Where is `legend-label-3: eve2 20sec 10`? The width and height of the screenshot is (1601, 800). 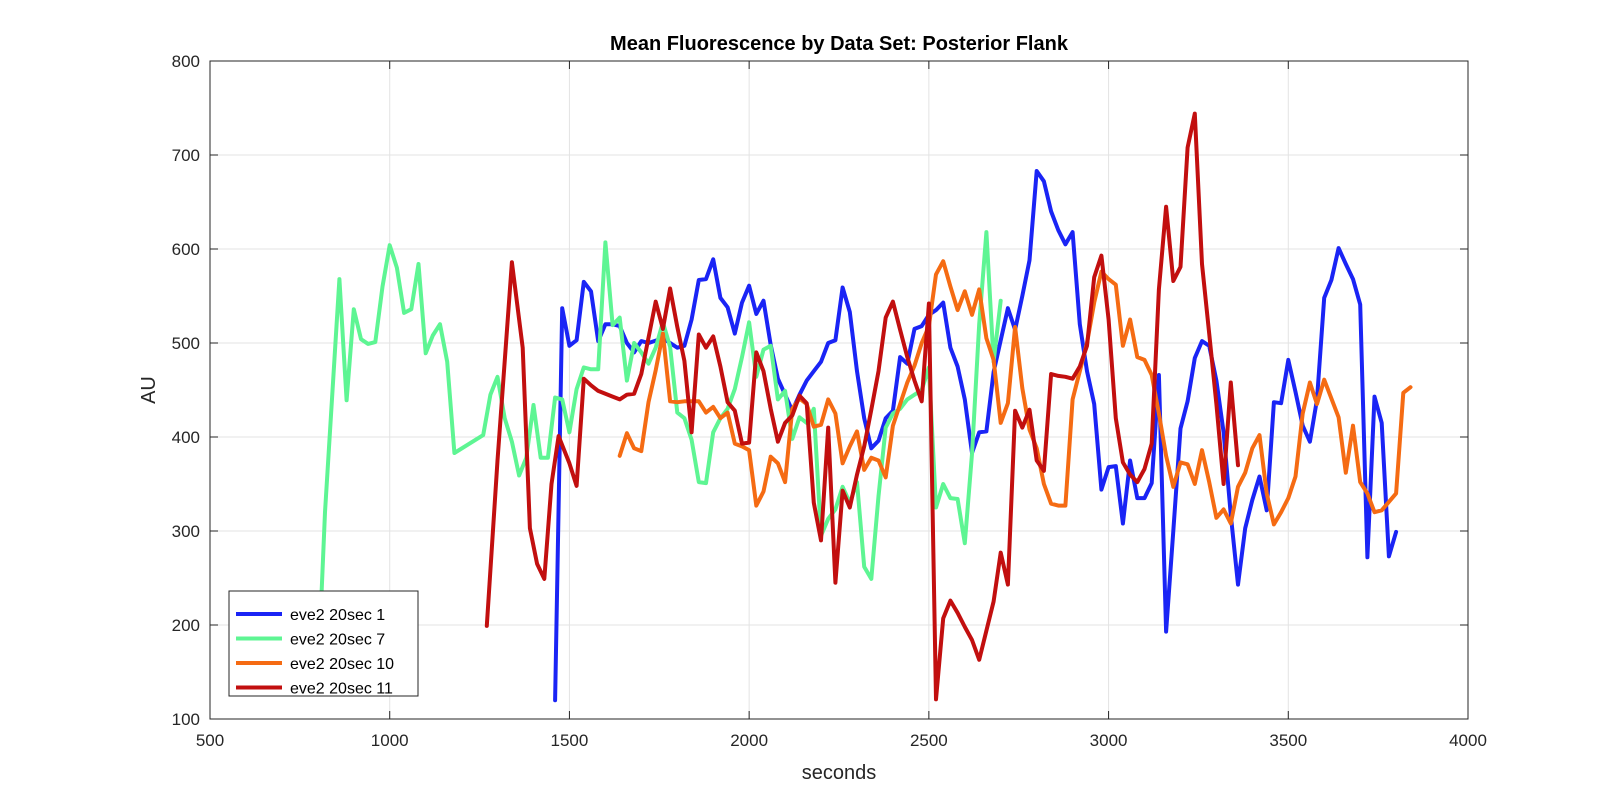
legend-label-3: eve2 20sec 10 is located at coordinates (342, 664).